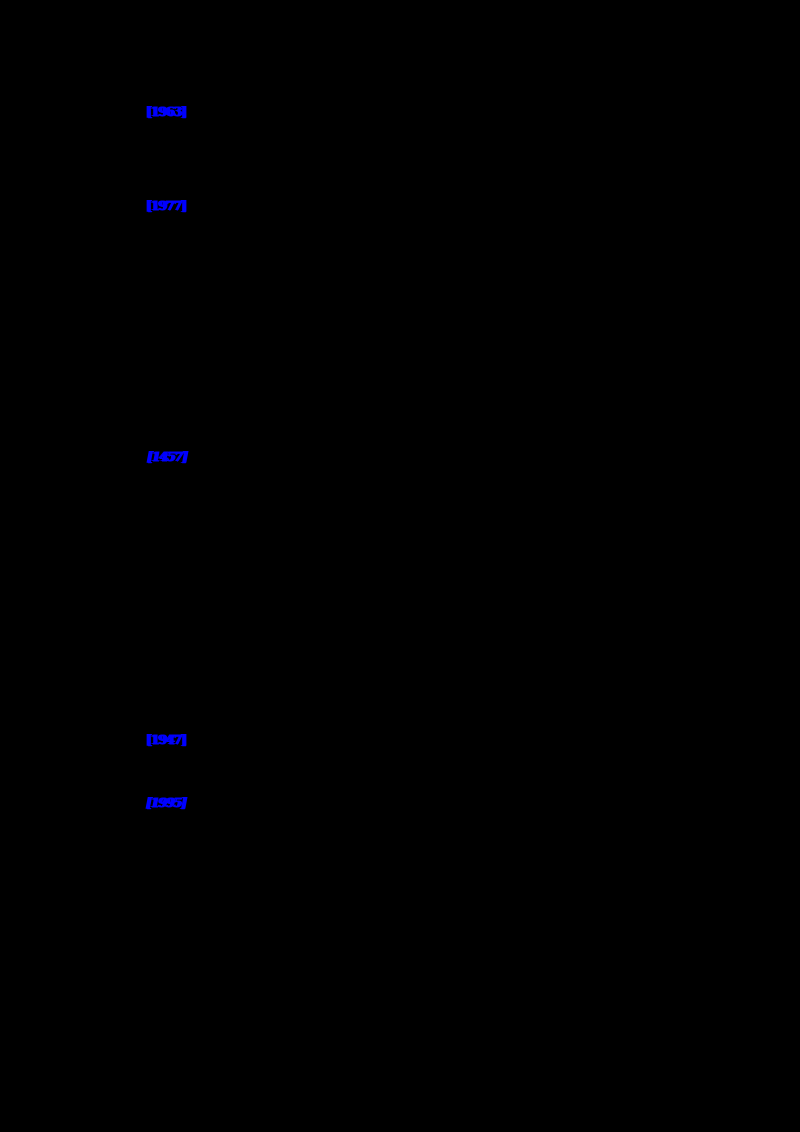 This screenshot has height=1132, width=800. Describe the element at coordinates (166, 740) in the screenshot. I see `citation-link-4: [1947]` at that location.